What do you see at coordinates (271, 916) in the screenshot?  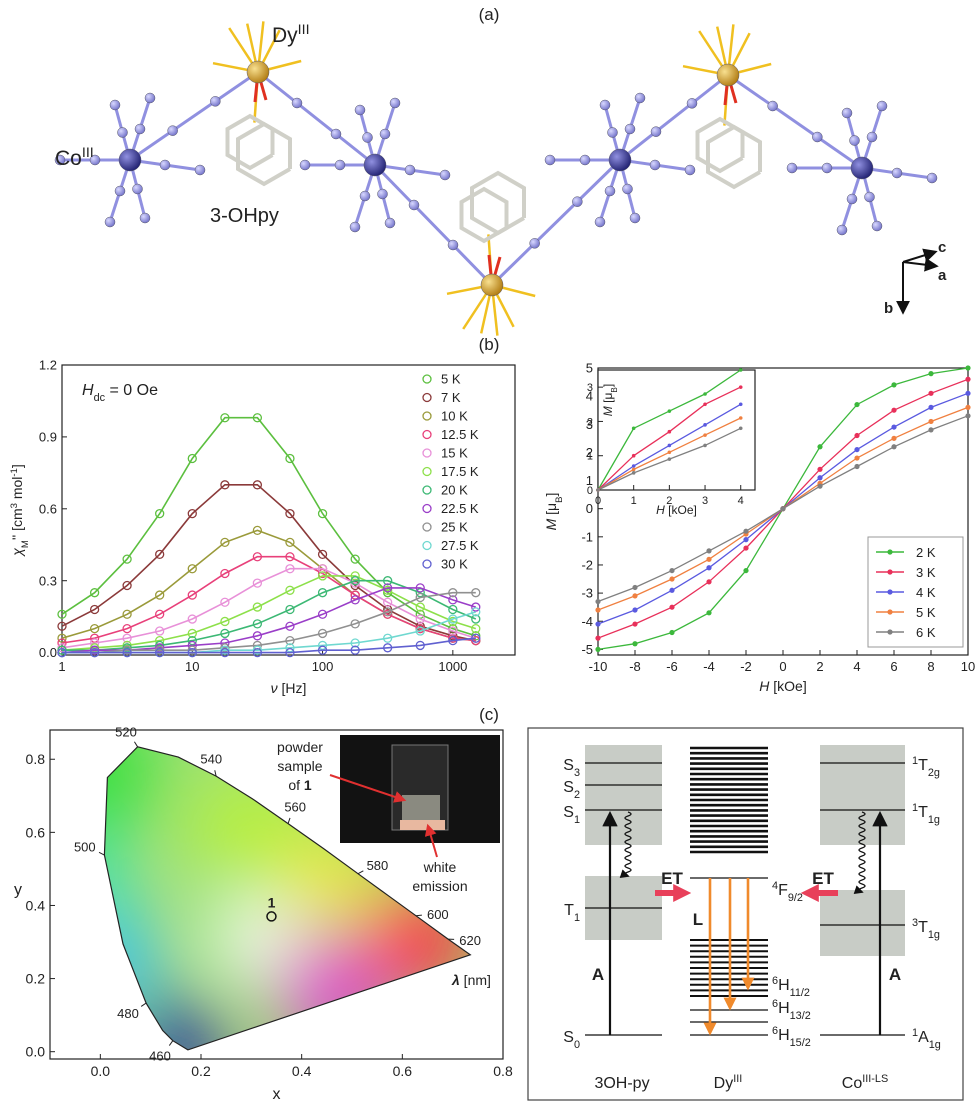 I see `sample-point` at bounding box center [271, 916].